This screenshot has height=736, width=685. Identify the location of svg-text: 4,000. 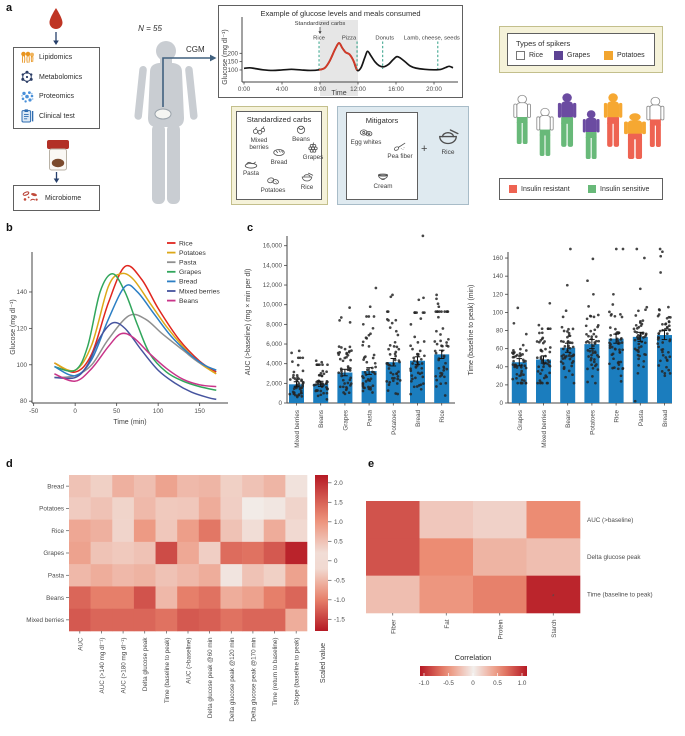
(274, 364).